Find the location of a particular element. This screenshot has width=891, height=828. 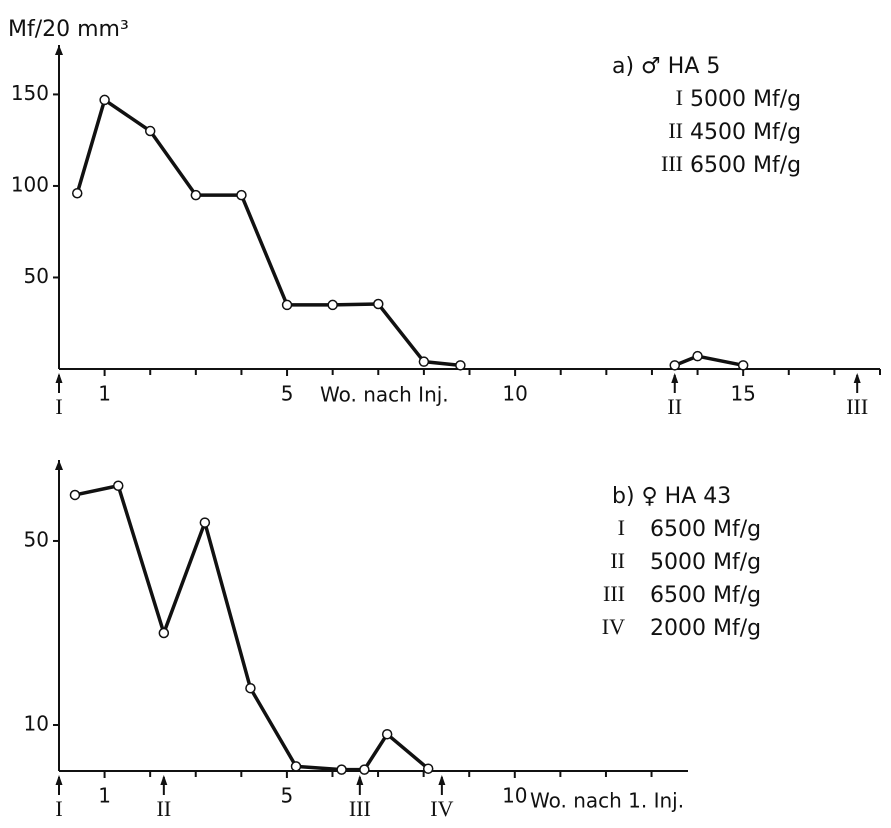

legend-title: a) ♂ HA 5 is located at coordinates (666, 66).